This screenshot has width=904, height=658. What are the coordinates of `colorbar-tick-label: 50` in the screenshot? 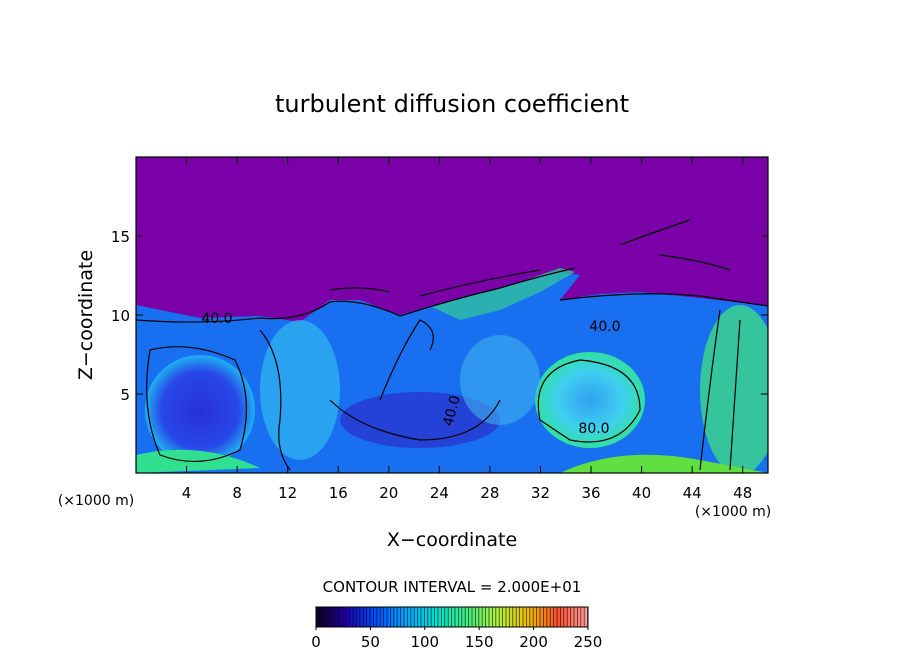 It's located at (370, 642).